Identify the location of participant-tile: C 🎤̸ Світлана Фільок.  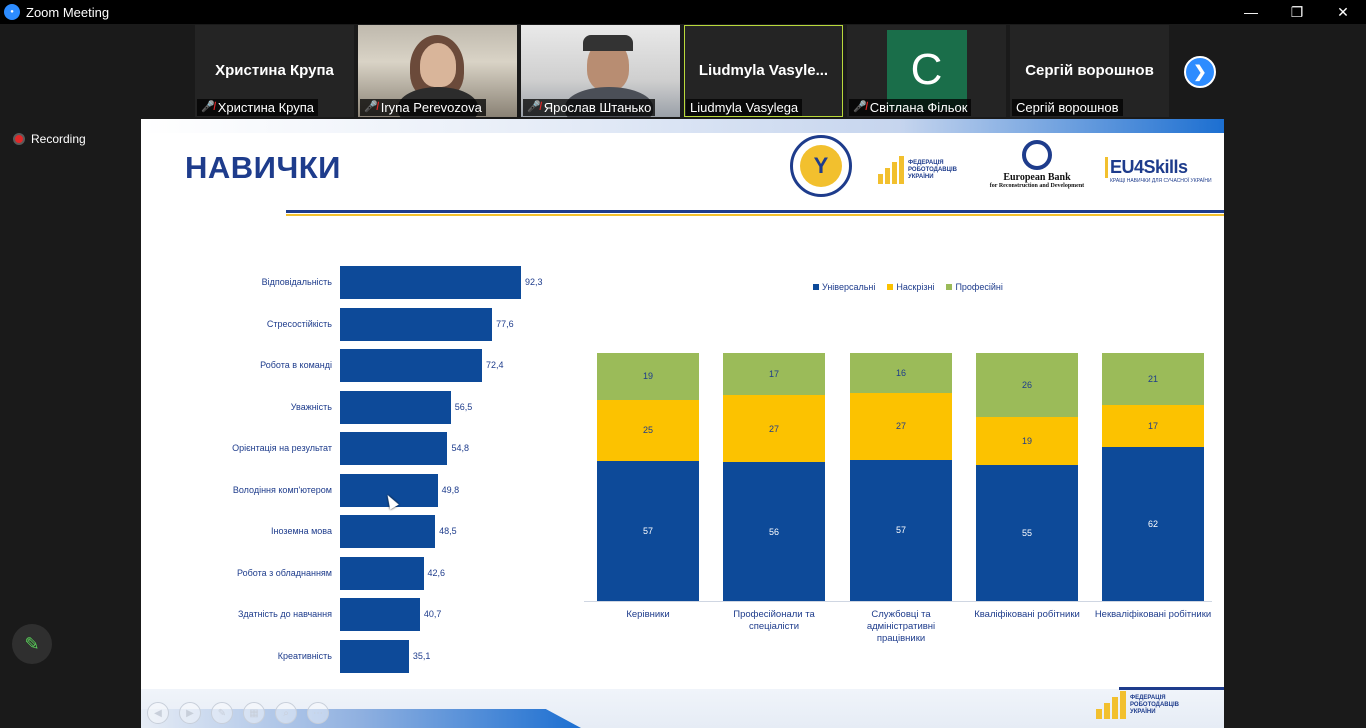
(926, 71).